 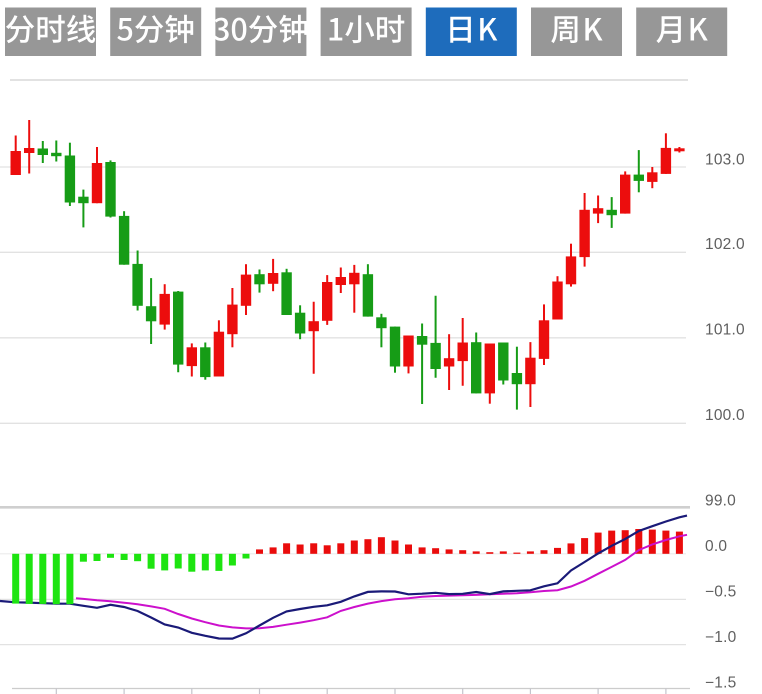 What do you see at coordinates (725, 330) in the screenshot?
I see `svg-text: 101.0` at bounding box center [725, 330].